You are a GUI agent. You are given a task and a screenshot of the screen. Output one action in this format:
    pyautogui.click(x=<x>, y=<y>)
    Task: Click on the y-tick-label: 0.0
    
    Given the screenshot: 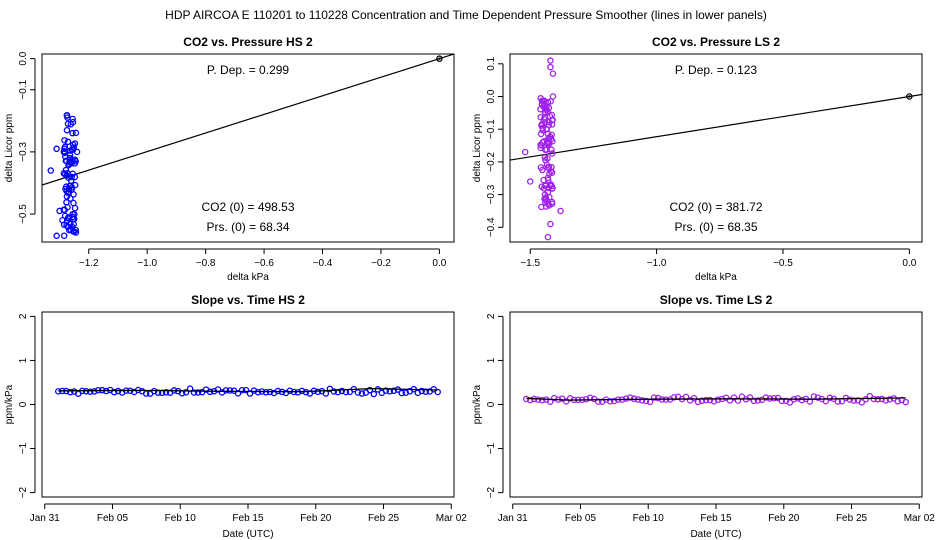 What is the action you would take?
    pyautogui.click(x=491, y=96)
    